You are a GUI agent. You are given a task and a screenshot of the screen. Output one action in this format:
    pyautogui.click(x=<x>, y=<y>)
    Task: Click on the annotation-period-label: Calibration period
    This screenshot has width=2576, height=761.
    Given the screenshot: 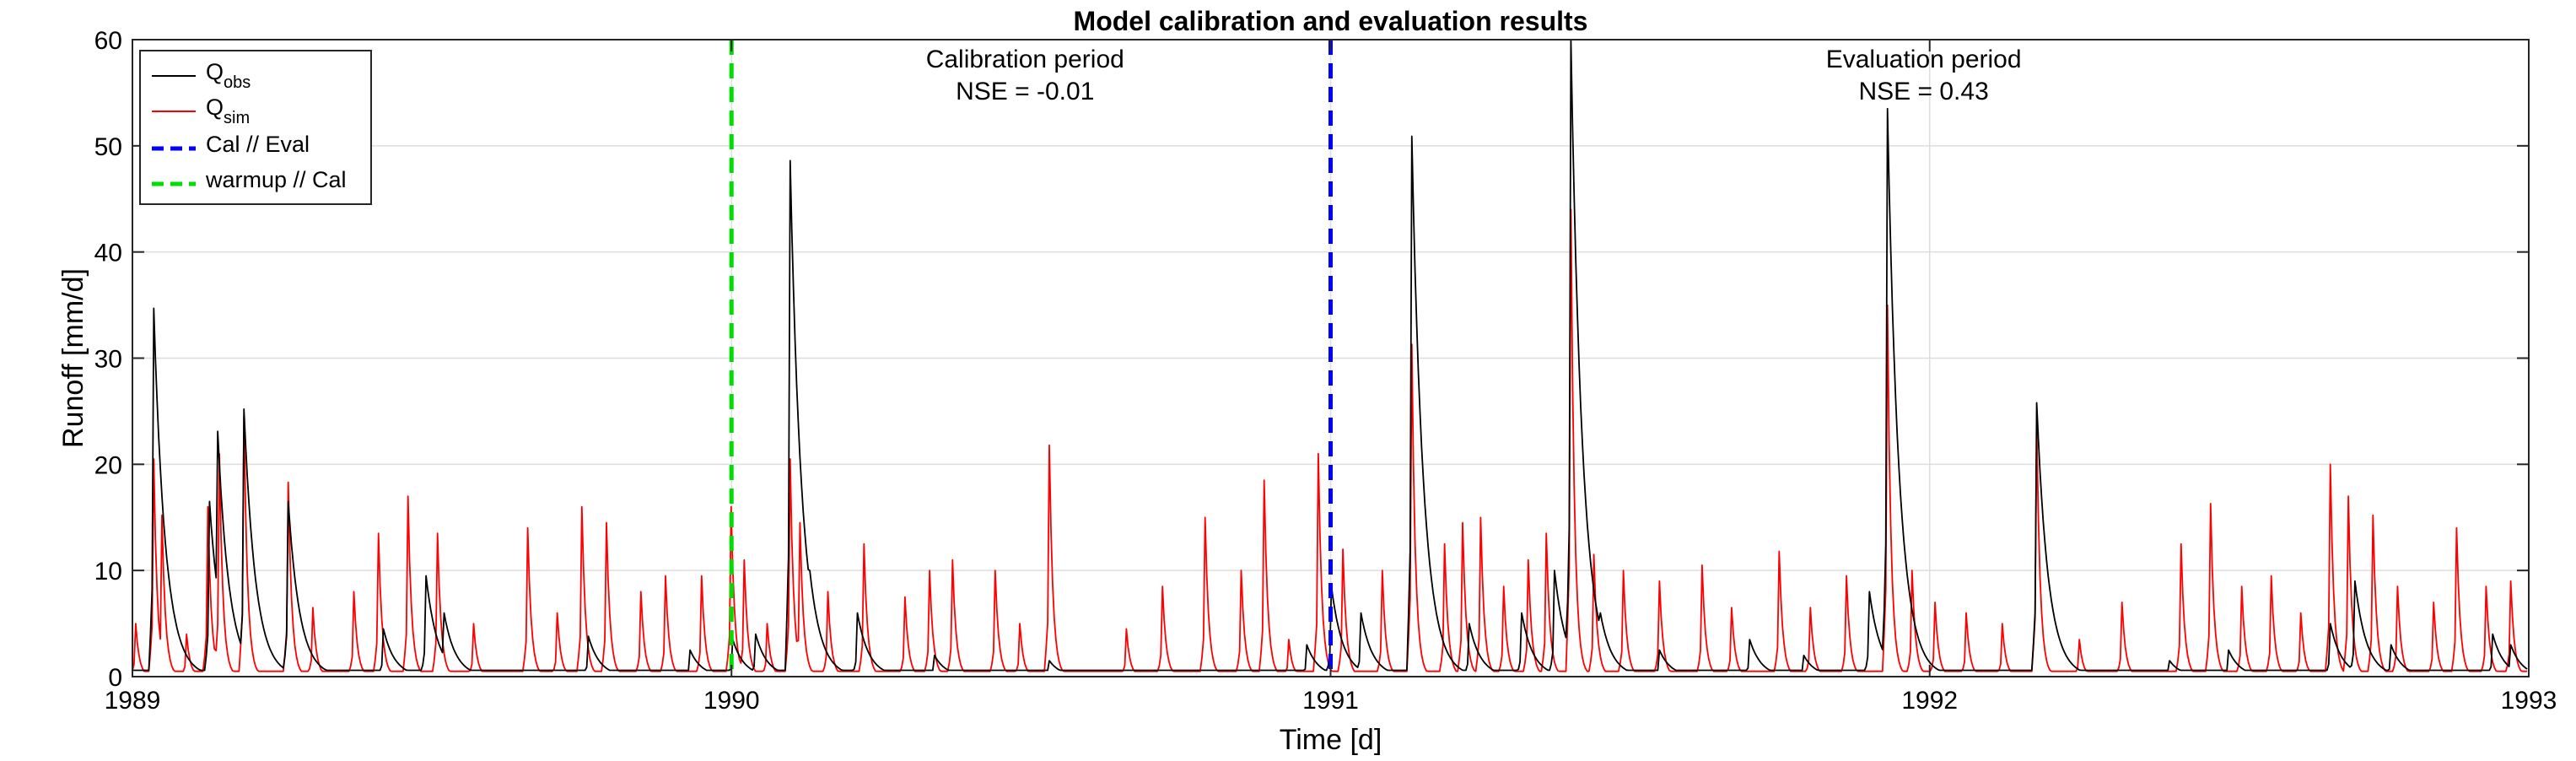 What is the action you would take?
    pyautogui.click(x=1025, y=59)
    